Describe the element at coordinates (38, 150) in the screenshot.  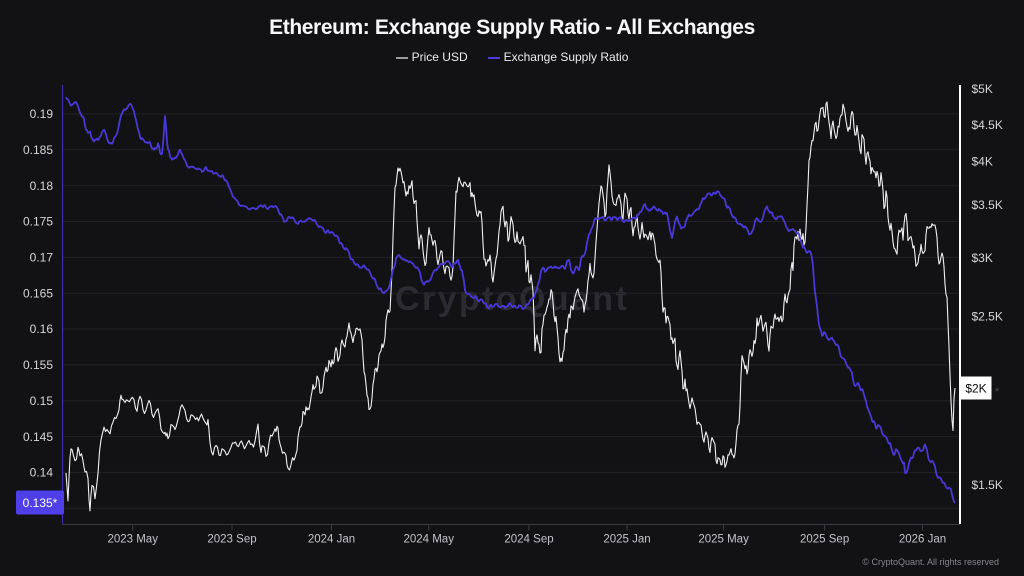
I see `svg-text: 0.185` at that location.